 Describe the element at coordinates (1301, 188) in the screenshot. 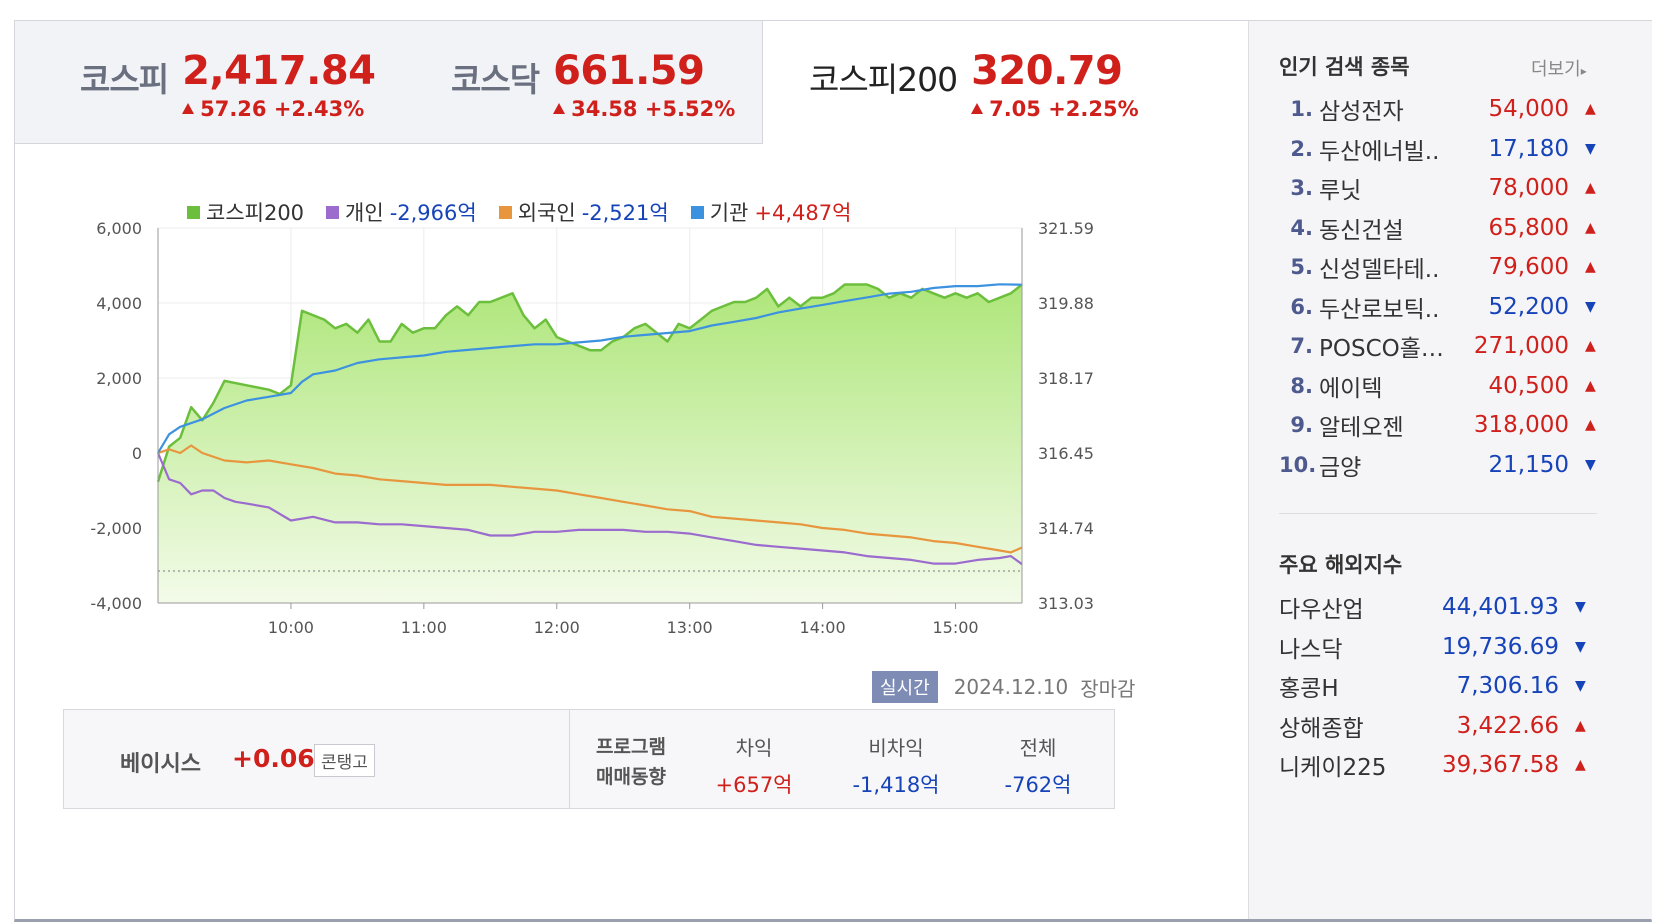

I see `stock-rank: 3.` at that location.